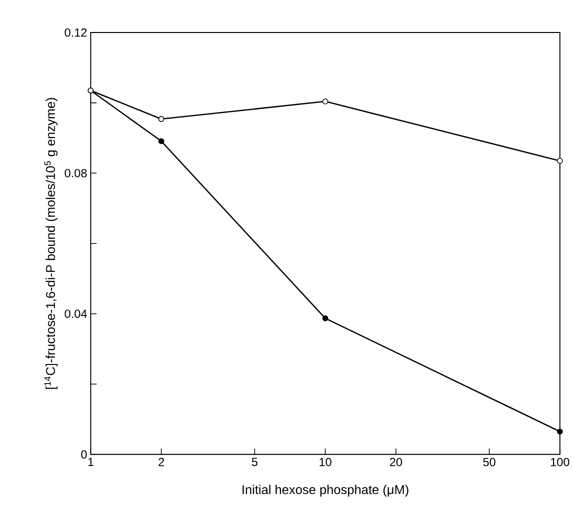 This screenshot has width=573, height=515. I want to click on y-tick-label: 0, so click(84, 454).